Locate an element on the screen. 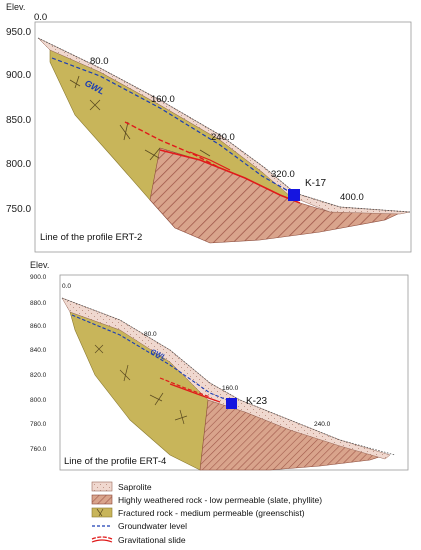 The width and height of the screenshot is (421, 550). y-tick-labels: 950.0 900.0 850.0 800.0 750.0 is located at coordinates (18, 121).